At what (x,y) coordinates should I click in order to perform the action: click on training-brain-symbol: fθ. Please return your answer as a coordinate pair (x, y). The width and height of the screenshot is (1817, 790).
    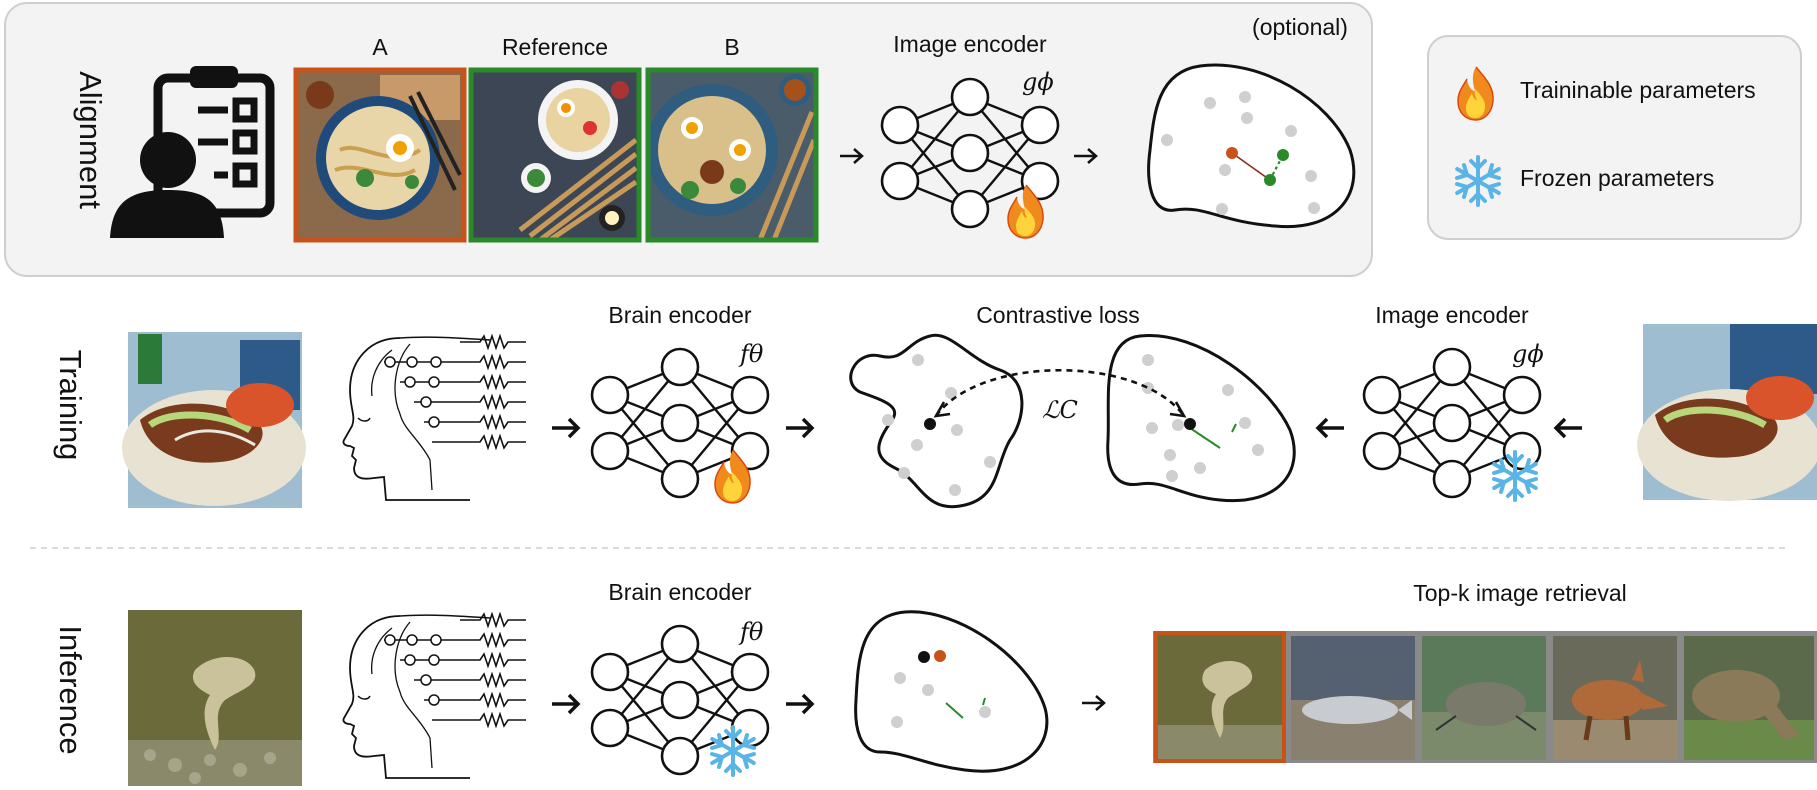
    Looking at the image, I should click on (751, 354).